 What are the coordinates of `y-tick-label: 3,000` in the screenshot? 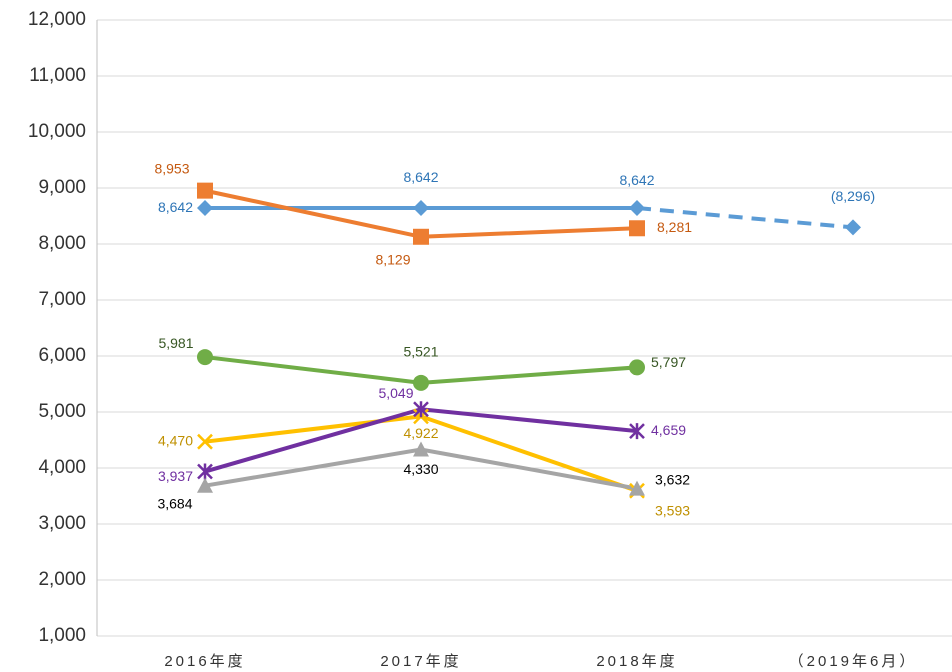 It's located at (62, 523).